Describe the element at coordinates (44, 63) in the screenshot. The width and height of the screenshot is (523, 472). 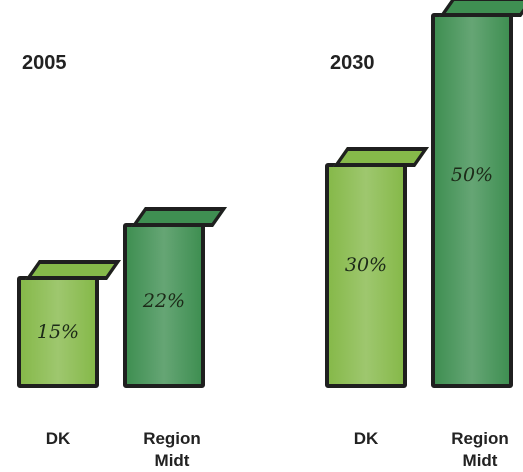
I see `chart-title: 2005` at that location.